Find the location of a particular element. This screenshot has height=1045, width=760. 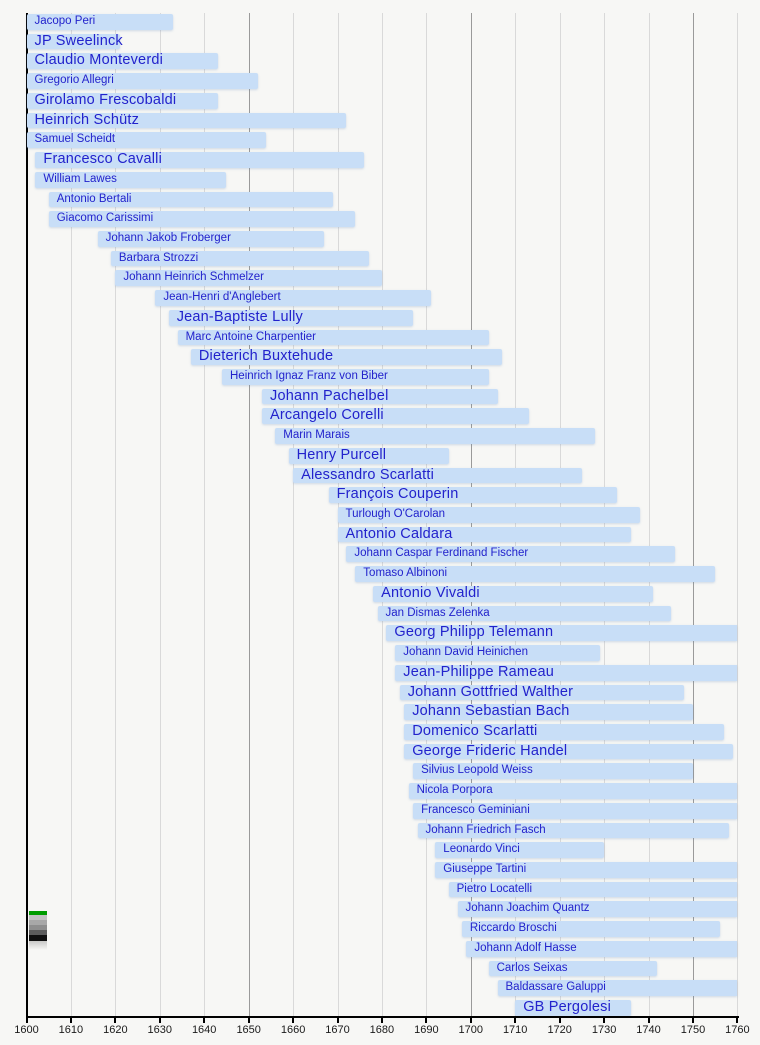

composer-bar: Francesco Cavalli is located at coordinates (200, 159).